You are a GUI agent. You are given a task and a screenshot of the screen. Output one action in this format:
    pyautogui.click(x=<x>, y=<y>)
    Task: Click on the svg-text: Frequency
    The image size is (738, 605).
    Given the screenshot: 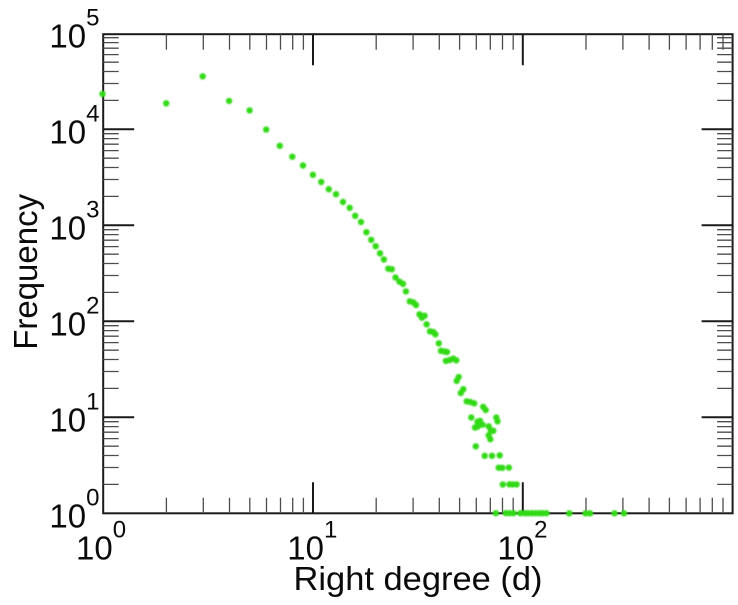 What is the action you would take?
    pyautogui.click(x=25, y=271)
    